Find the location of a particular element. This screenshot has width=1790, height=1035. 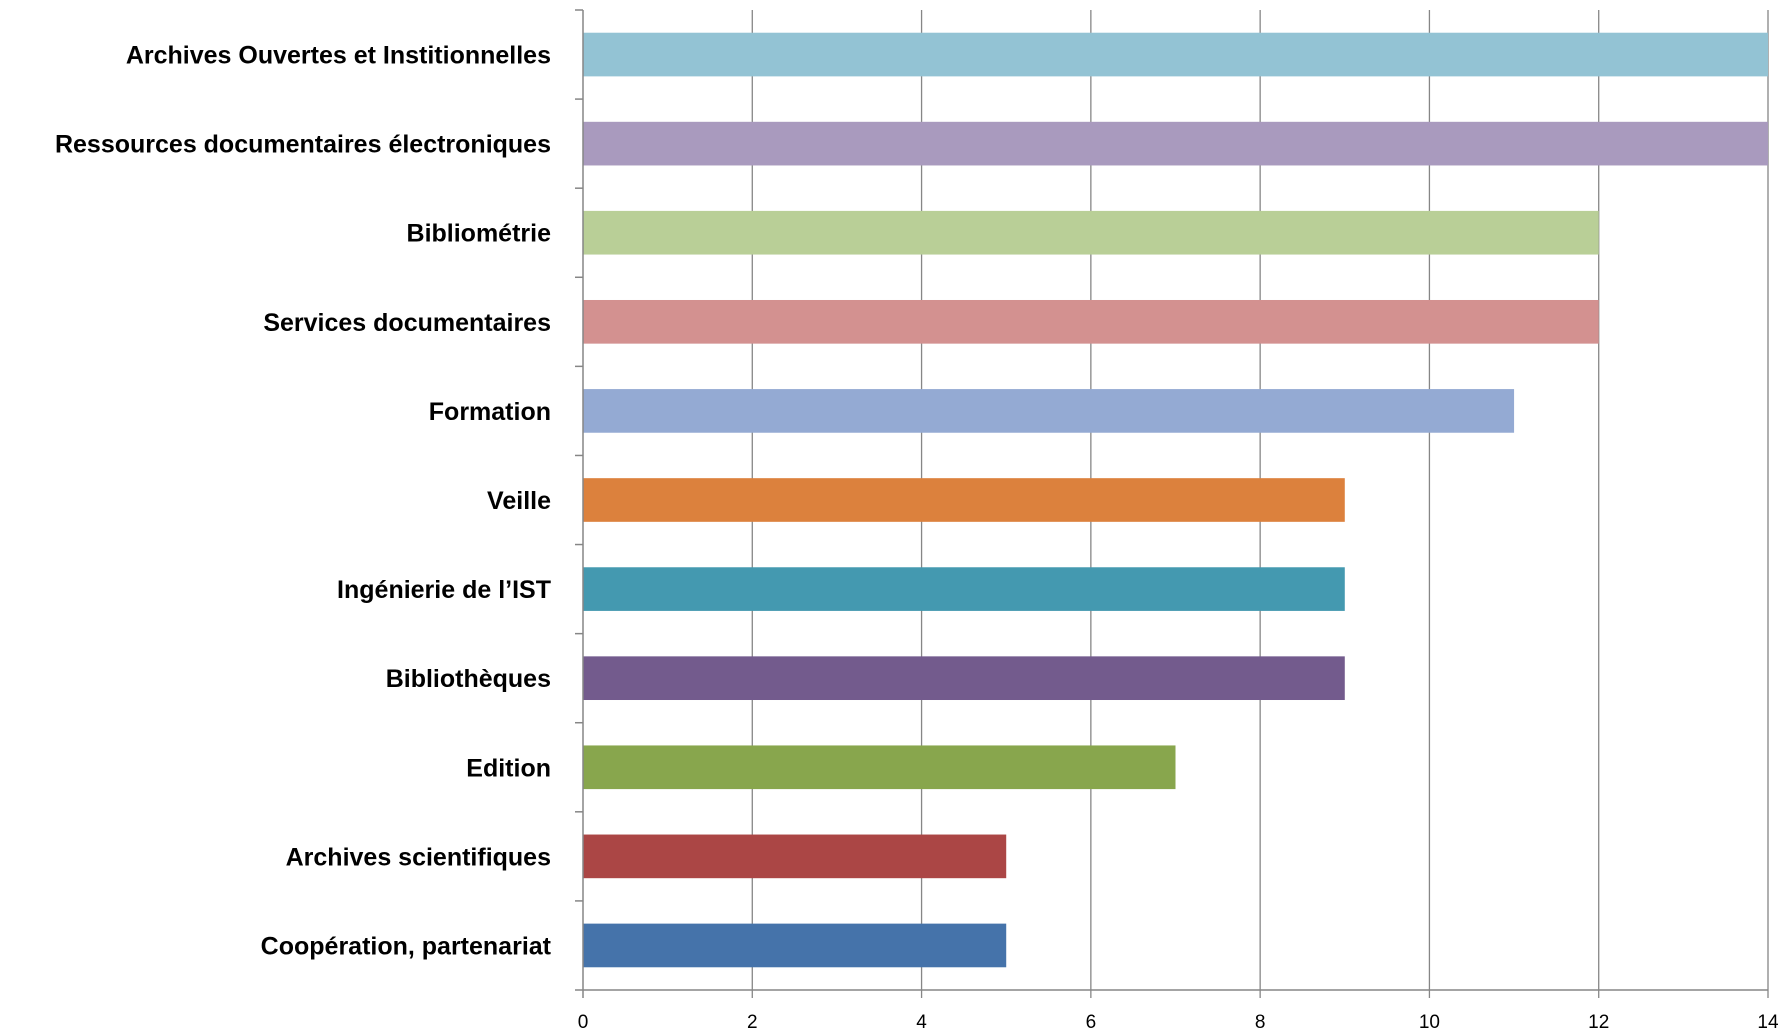

category-label: Coopération, partenariat is located at coordinates (406, 946).